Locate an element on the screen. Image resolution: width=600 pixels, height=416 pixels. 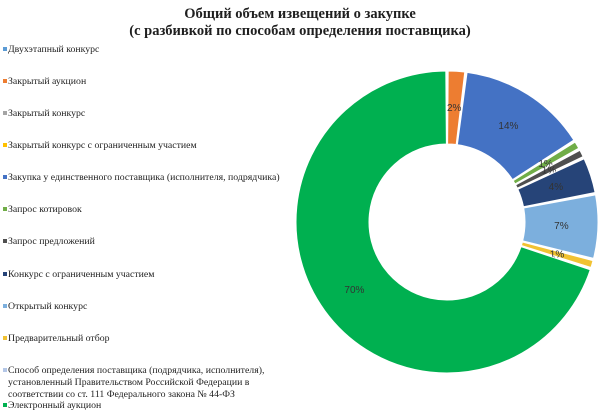
legend-label: Двухэтапный конкурс is located at coordinates (54, 49).